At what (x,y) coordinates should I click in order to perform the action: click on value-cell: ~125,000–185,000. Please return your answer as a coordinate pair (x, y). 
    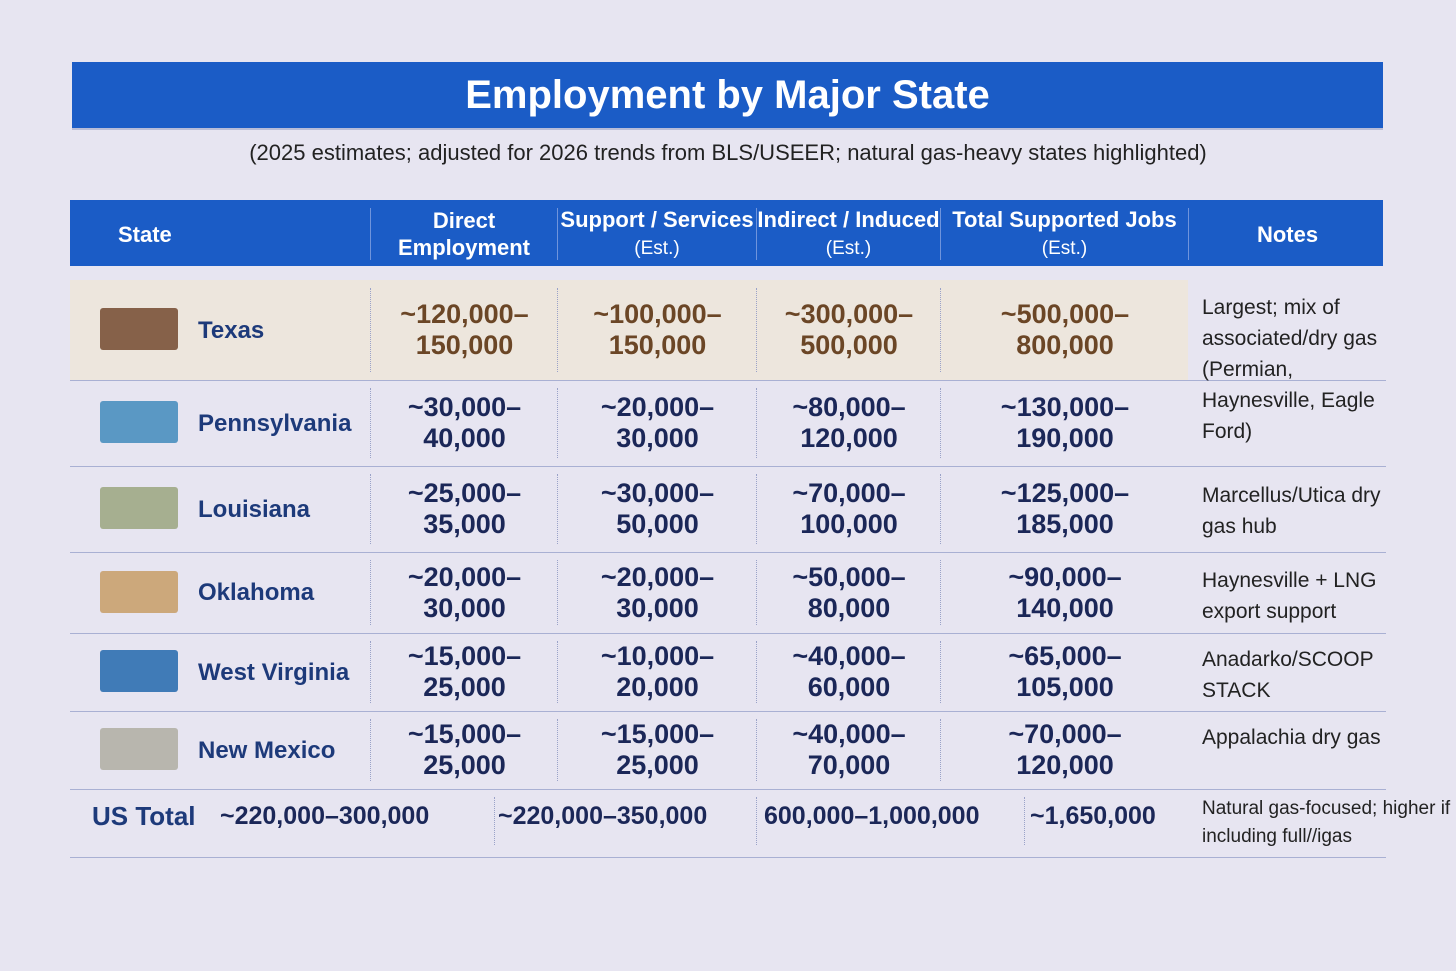
    Looking at the image, I should click on (1064, 509).